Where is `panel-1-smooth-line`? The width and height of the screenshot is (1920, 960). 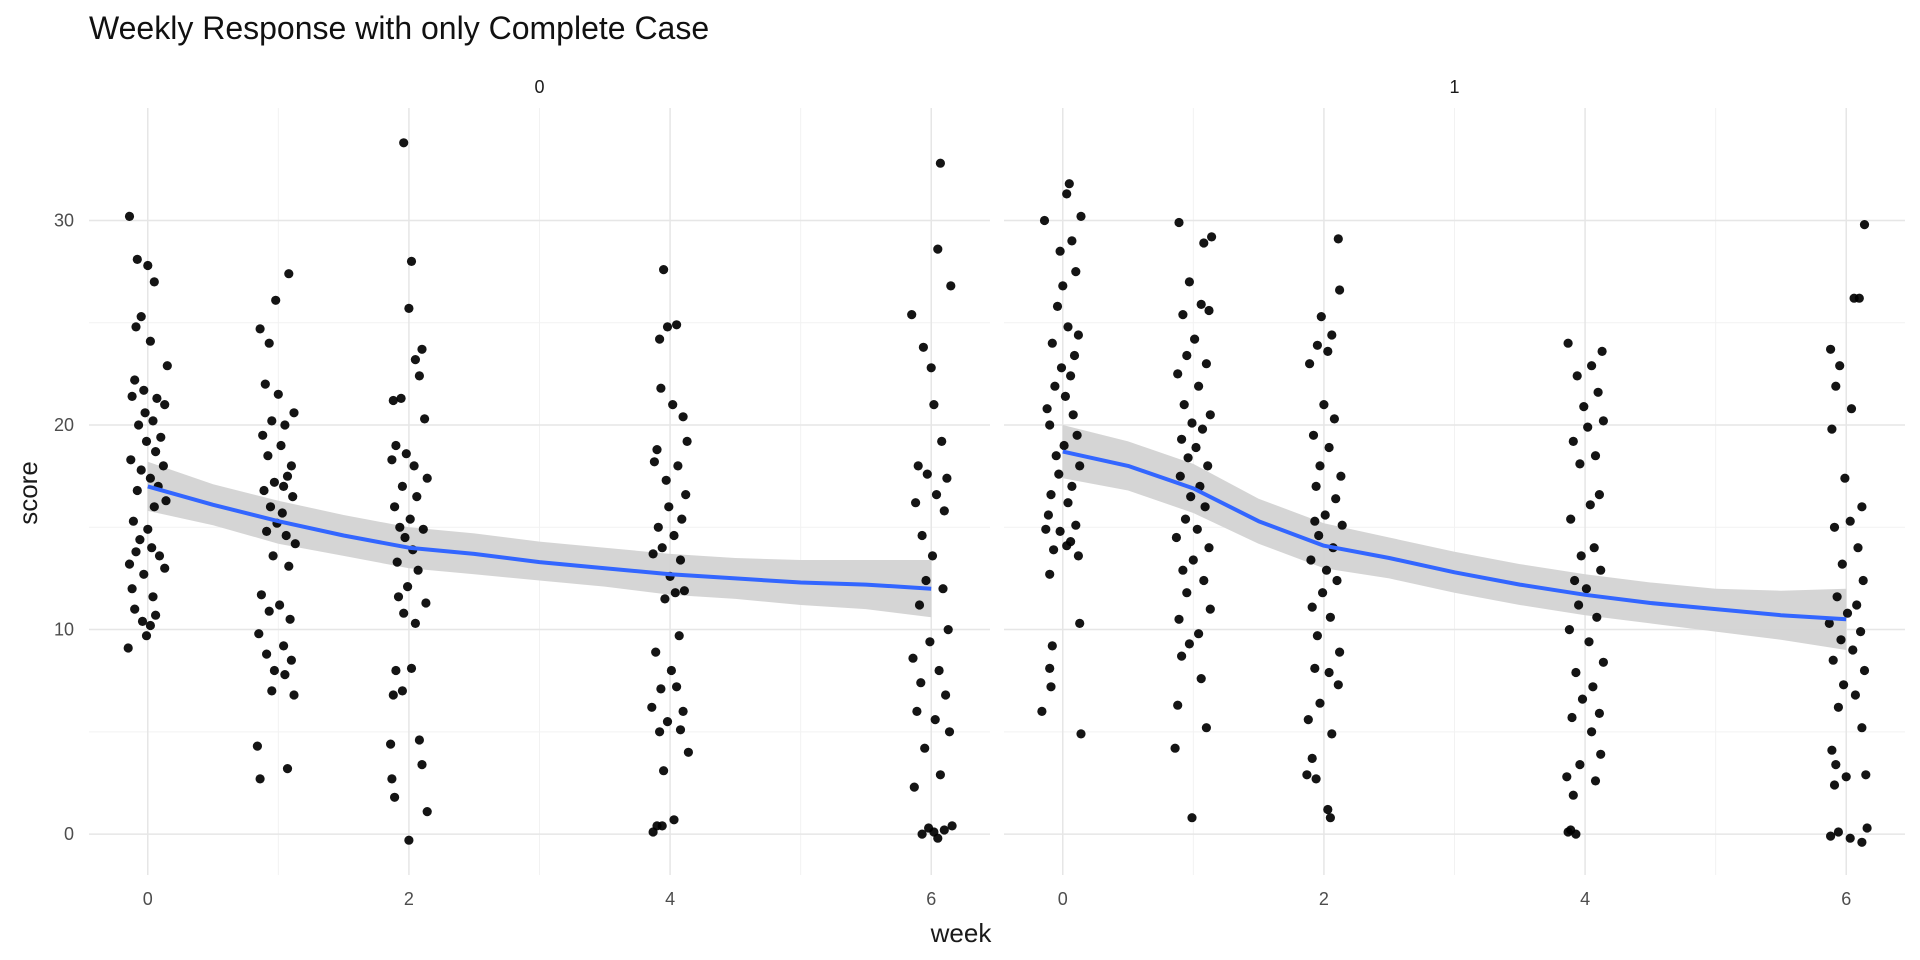
panel-1-smooth-line is located at coordinates (1454, 535).